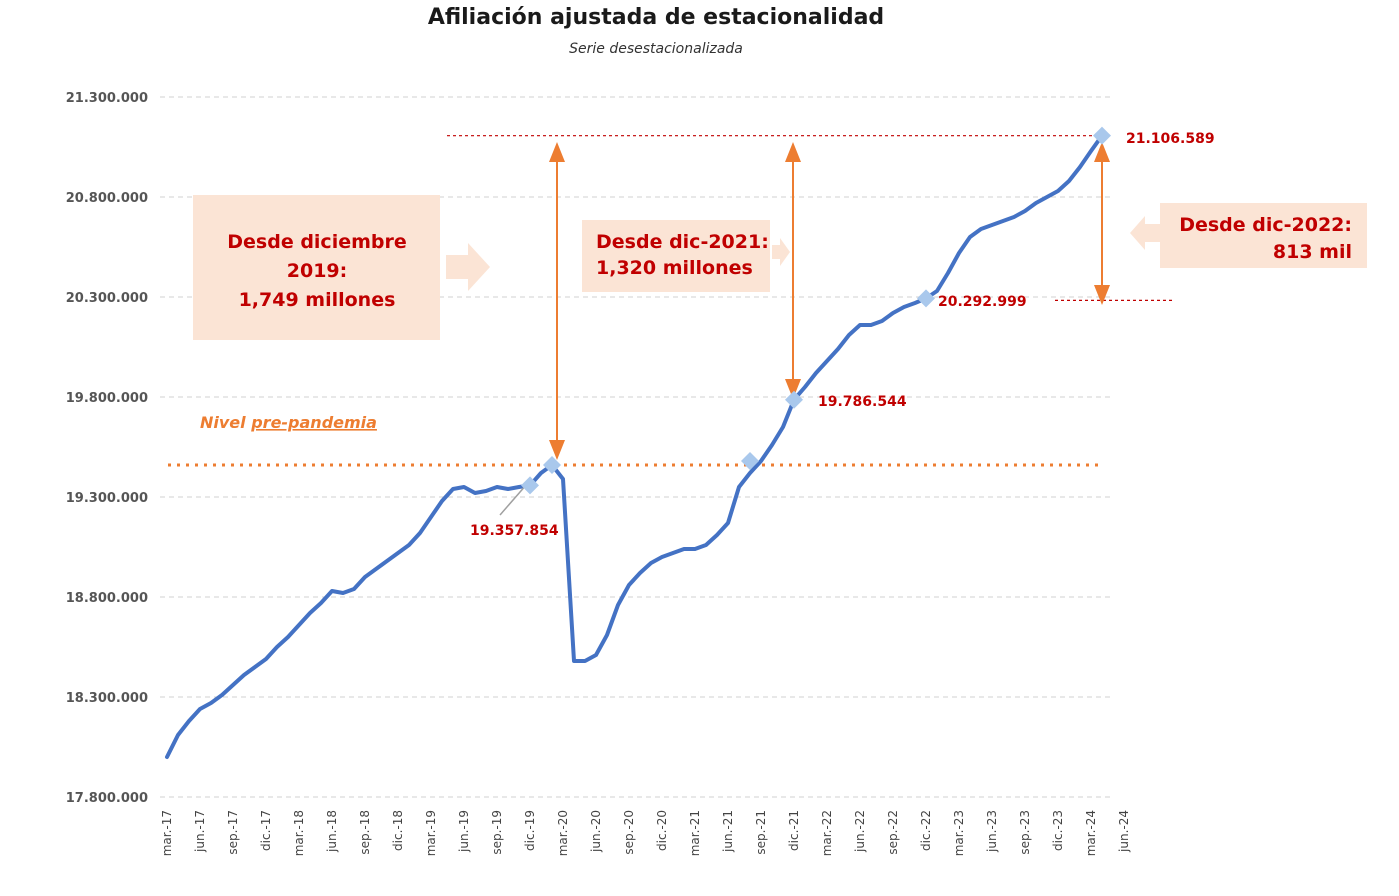 Image resolution: width=1399 pixels, height=896 pixels. I want to click on x-tick-label: jun.-24, so click(1124, 831).